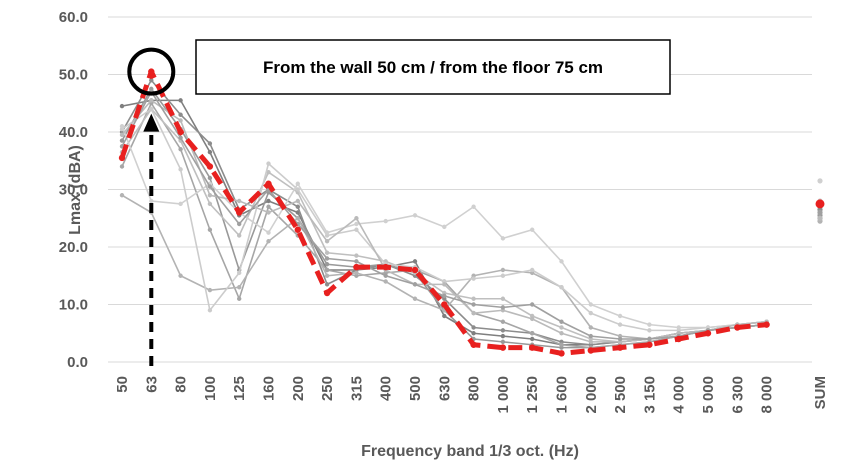 This screenshot has width=844, height=475. Describe the element at coordinates (73, 75) in the screenshot. I see `y-tick-label: 50.0` at that location.